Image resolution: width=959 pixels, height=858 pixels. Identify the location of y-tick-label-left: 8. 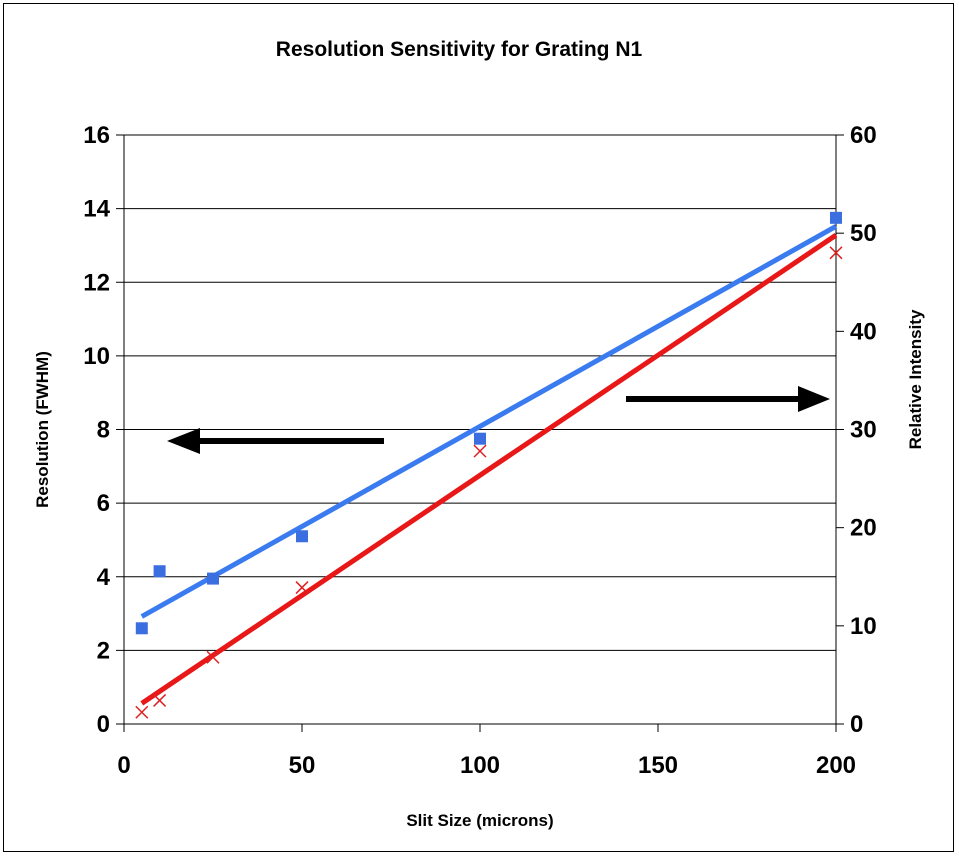
(103, 430).